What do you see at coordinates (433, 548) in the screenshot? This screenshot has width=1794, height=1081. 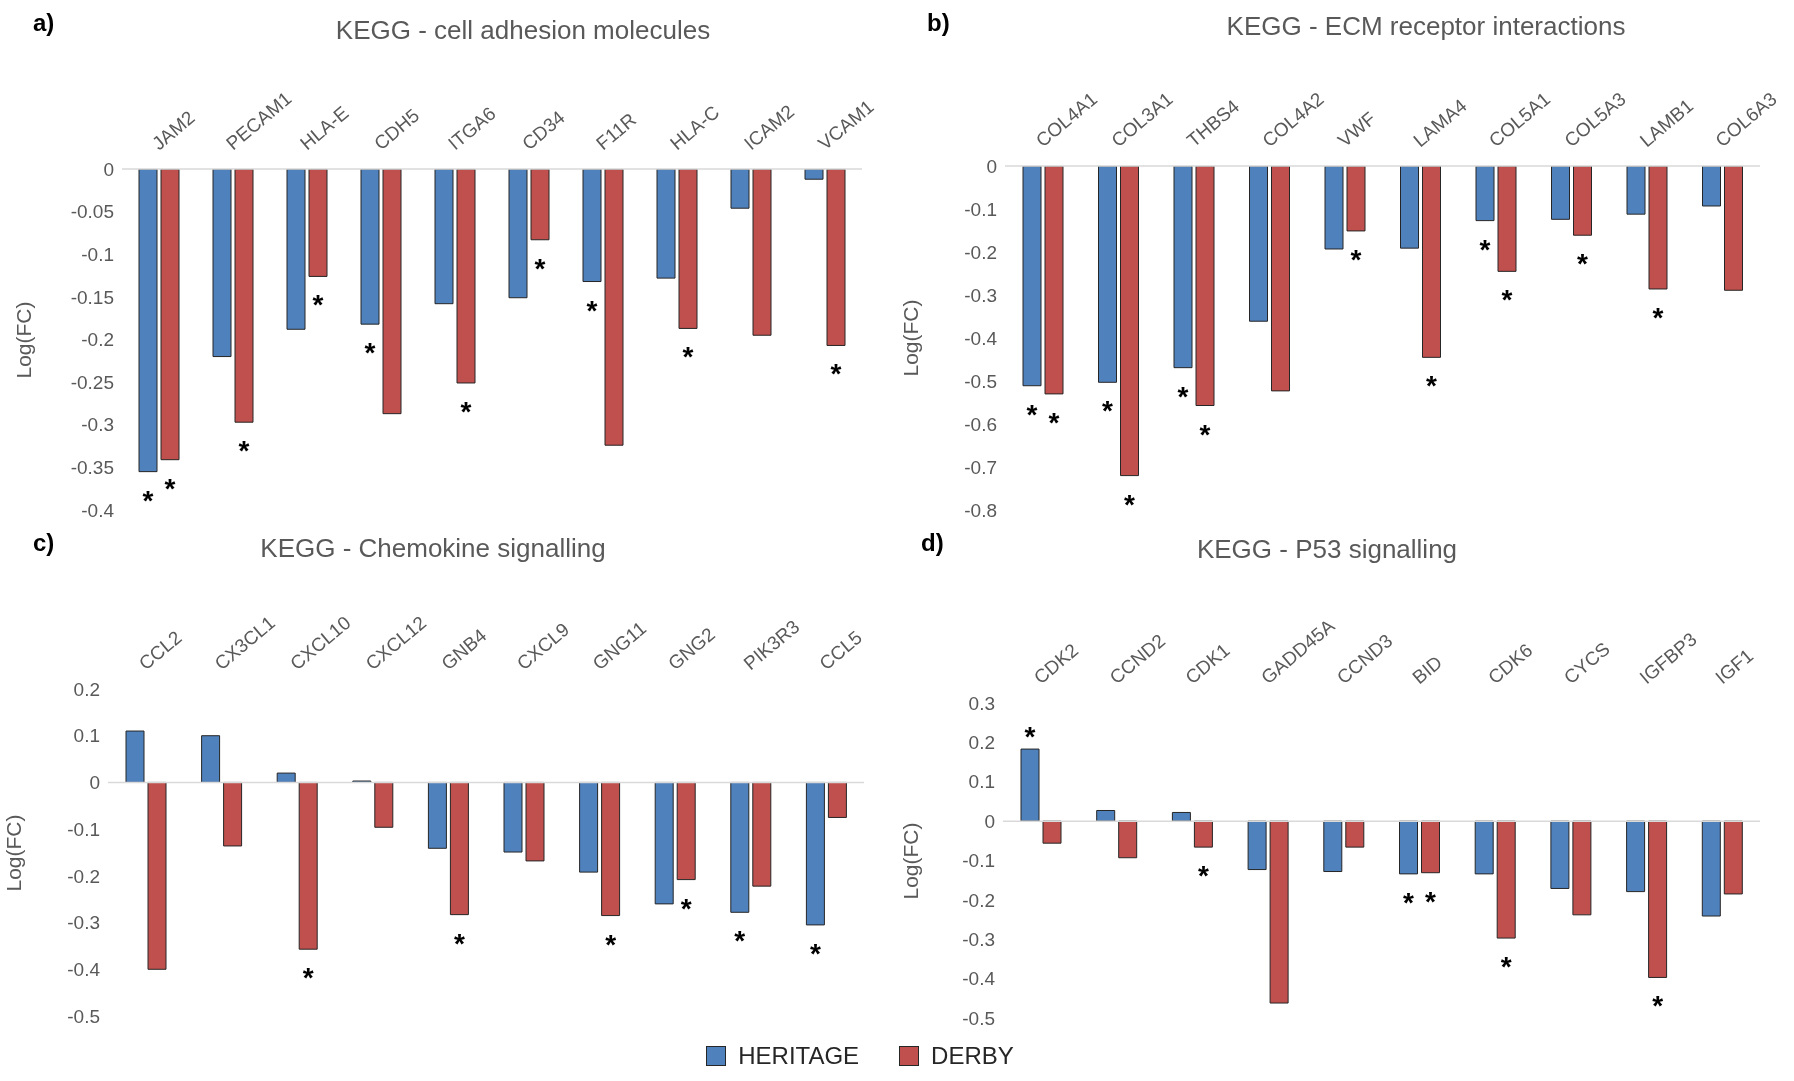 I see `chart-title: KEGG - Chemokine signalling` at bounding box center [433, 548].